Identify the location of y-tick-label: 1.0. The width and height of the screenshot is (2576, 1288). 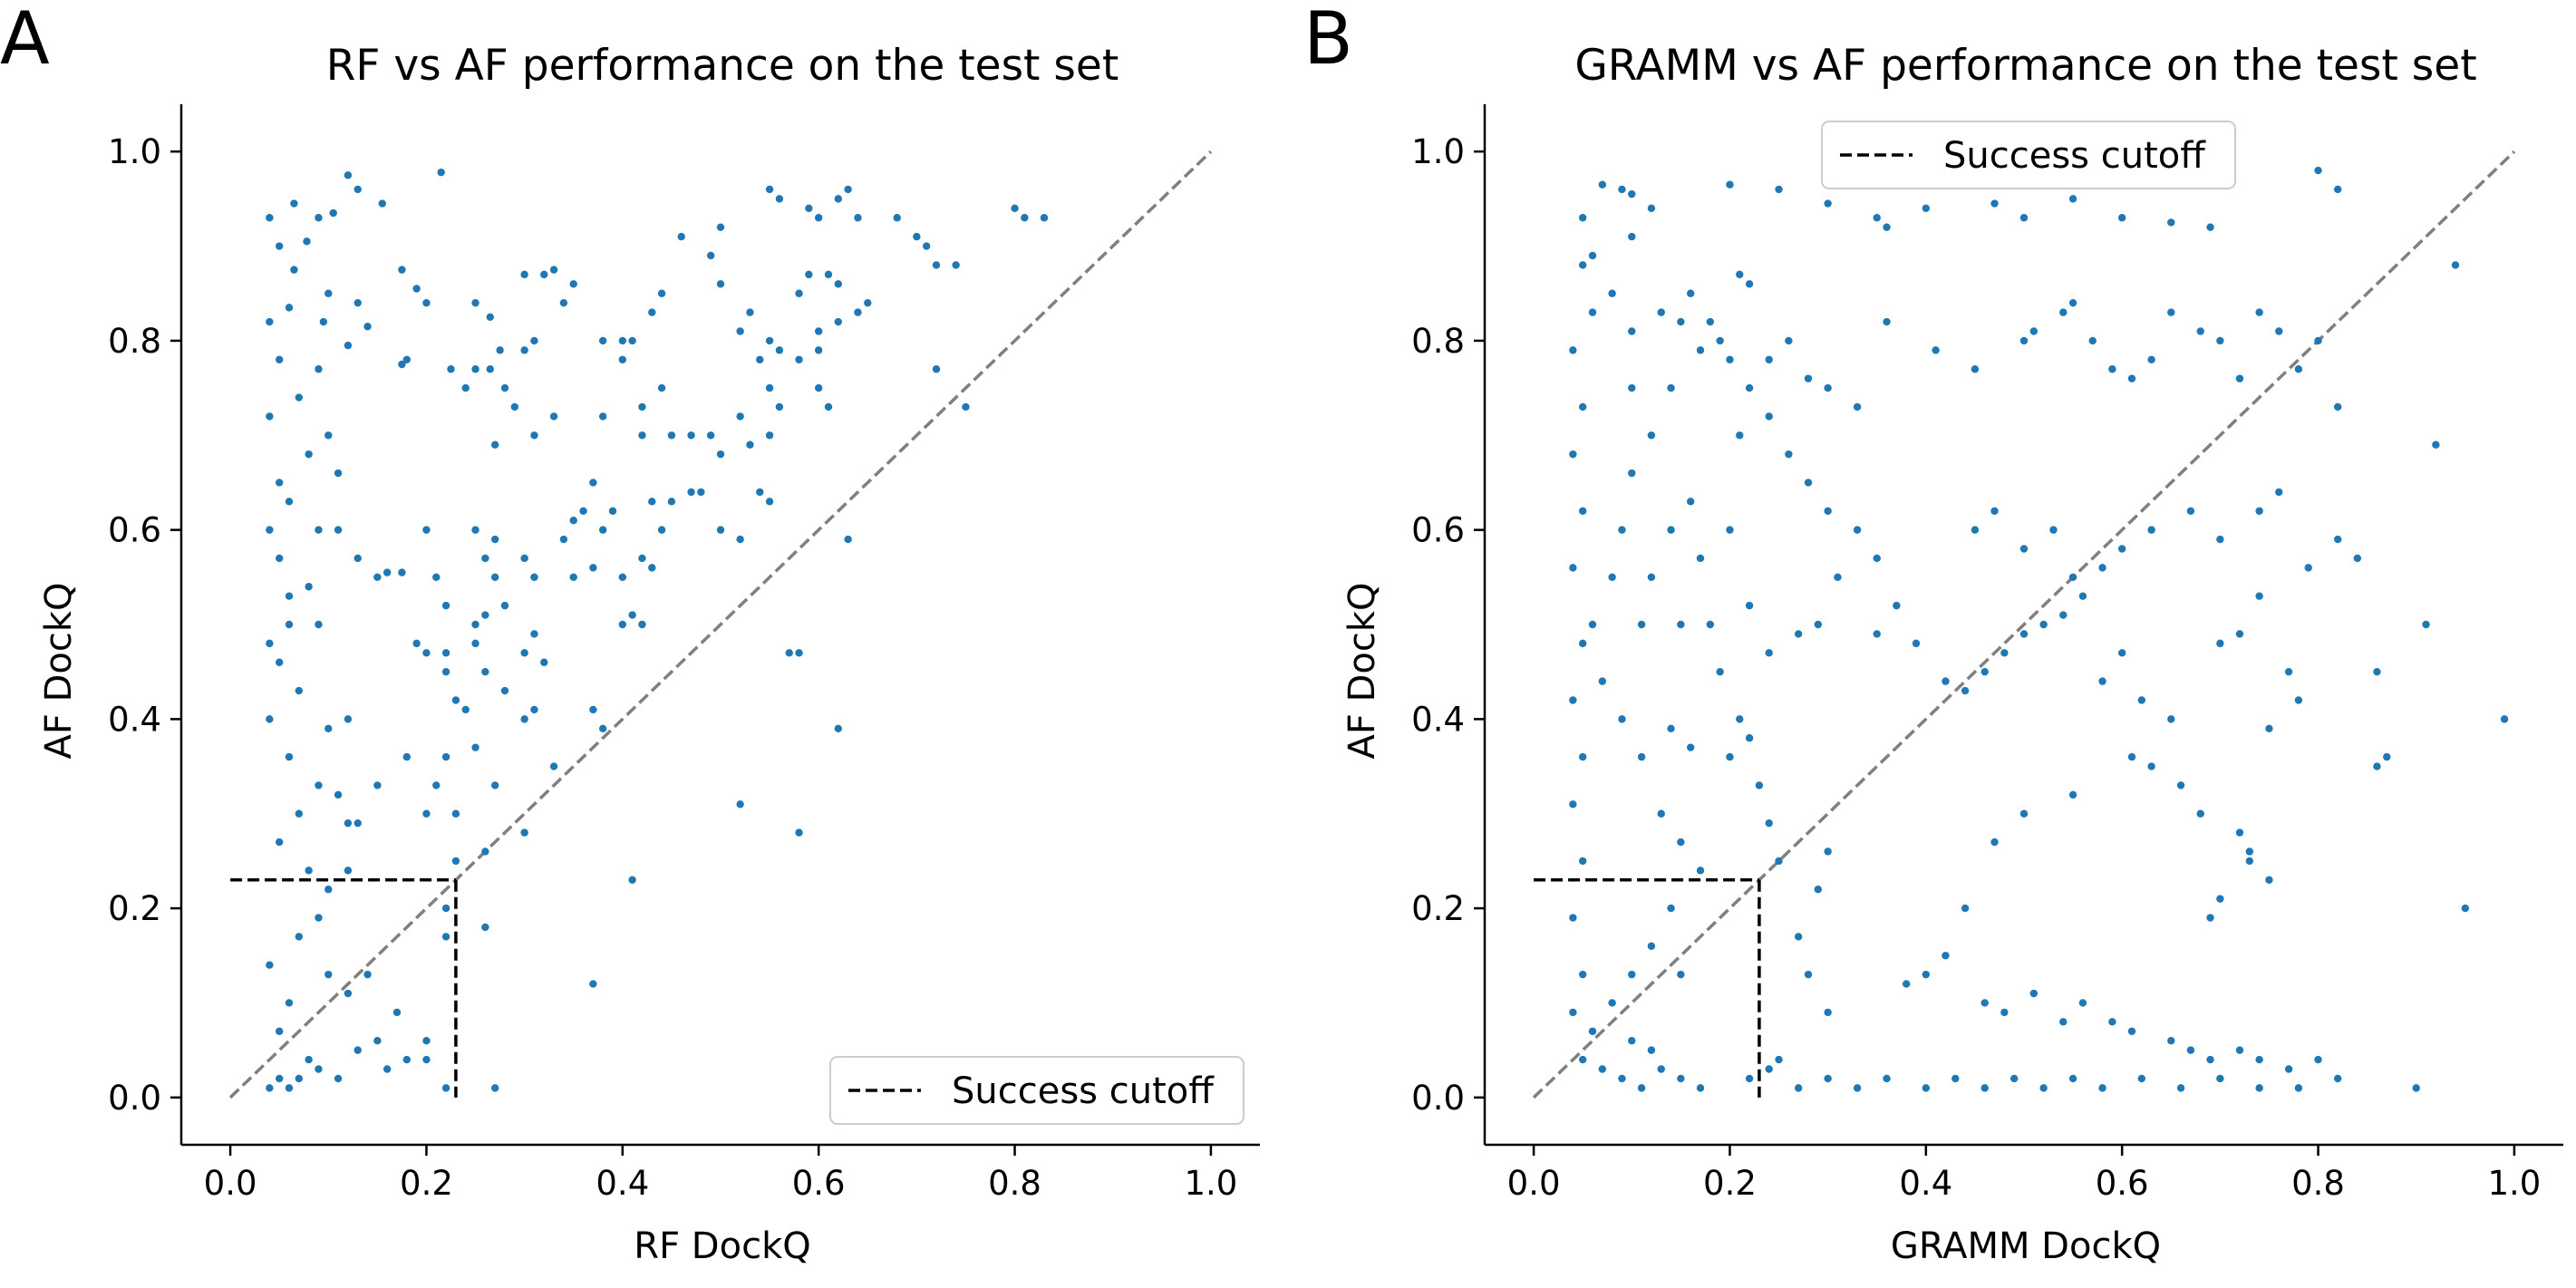
(134, 151).